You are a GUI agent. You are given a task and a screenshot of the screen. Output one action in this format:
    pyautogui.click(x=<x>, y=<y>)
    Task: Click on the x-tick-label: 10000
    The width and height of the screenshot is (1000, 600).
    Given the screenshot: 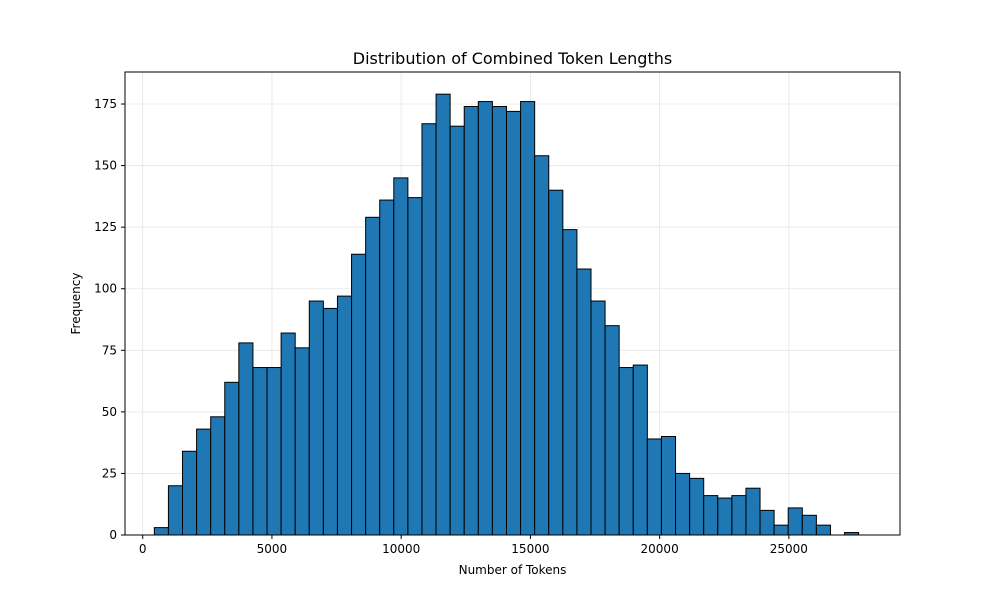 What is the action you would take?
    pyautogui.click(x=401, y=549)
    